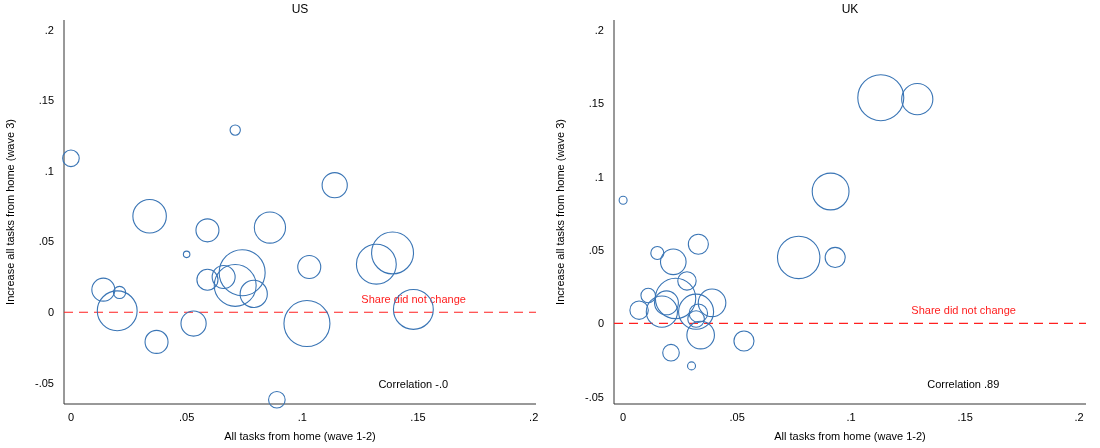 This screenshot has width=1100, height=448. Describe the element at coordinates (963, 384) in the screenshot. I see `annotation: Correlation .89` at that location.